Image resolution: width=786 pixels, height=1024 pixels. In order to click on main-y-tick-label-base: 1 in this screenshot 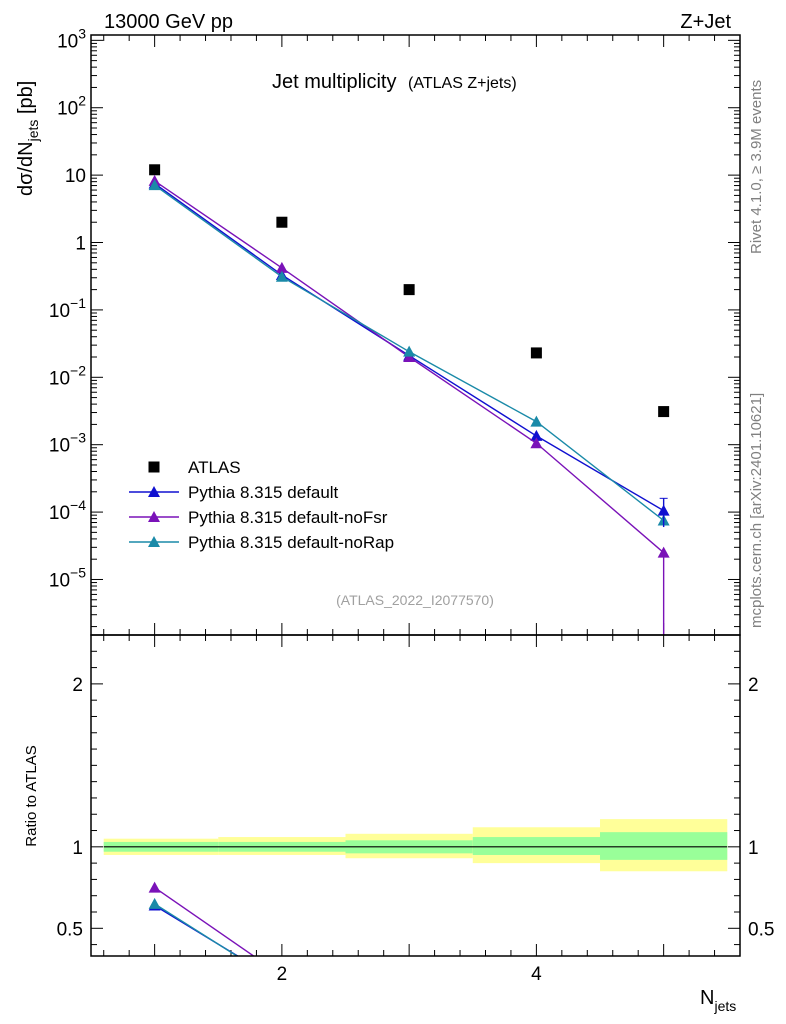, I will do `click(80, 244)`.